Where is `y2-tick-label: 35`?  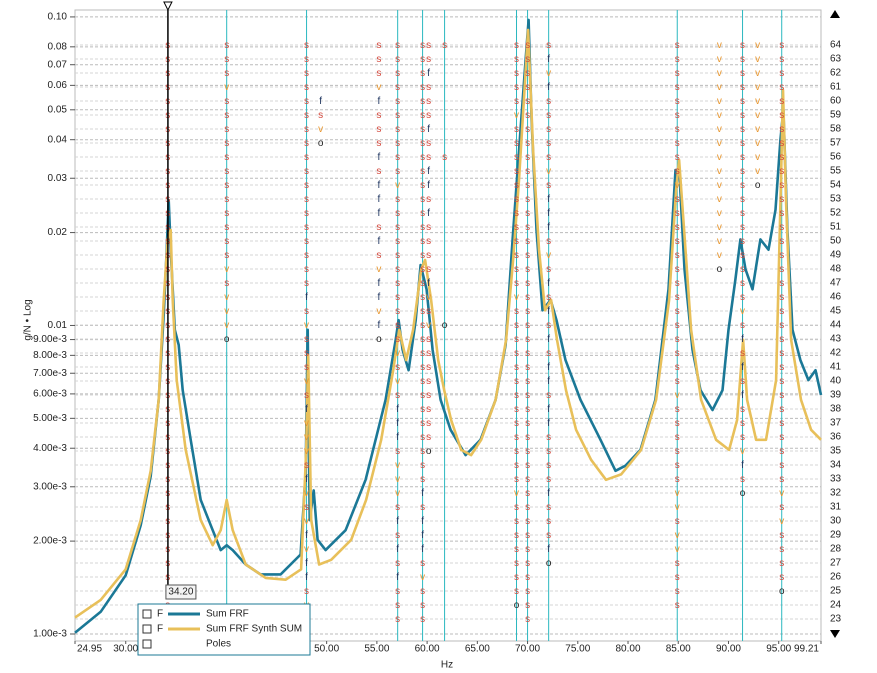 y2-tick-label: 35 is located at coordinates (836, 451).